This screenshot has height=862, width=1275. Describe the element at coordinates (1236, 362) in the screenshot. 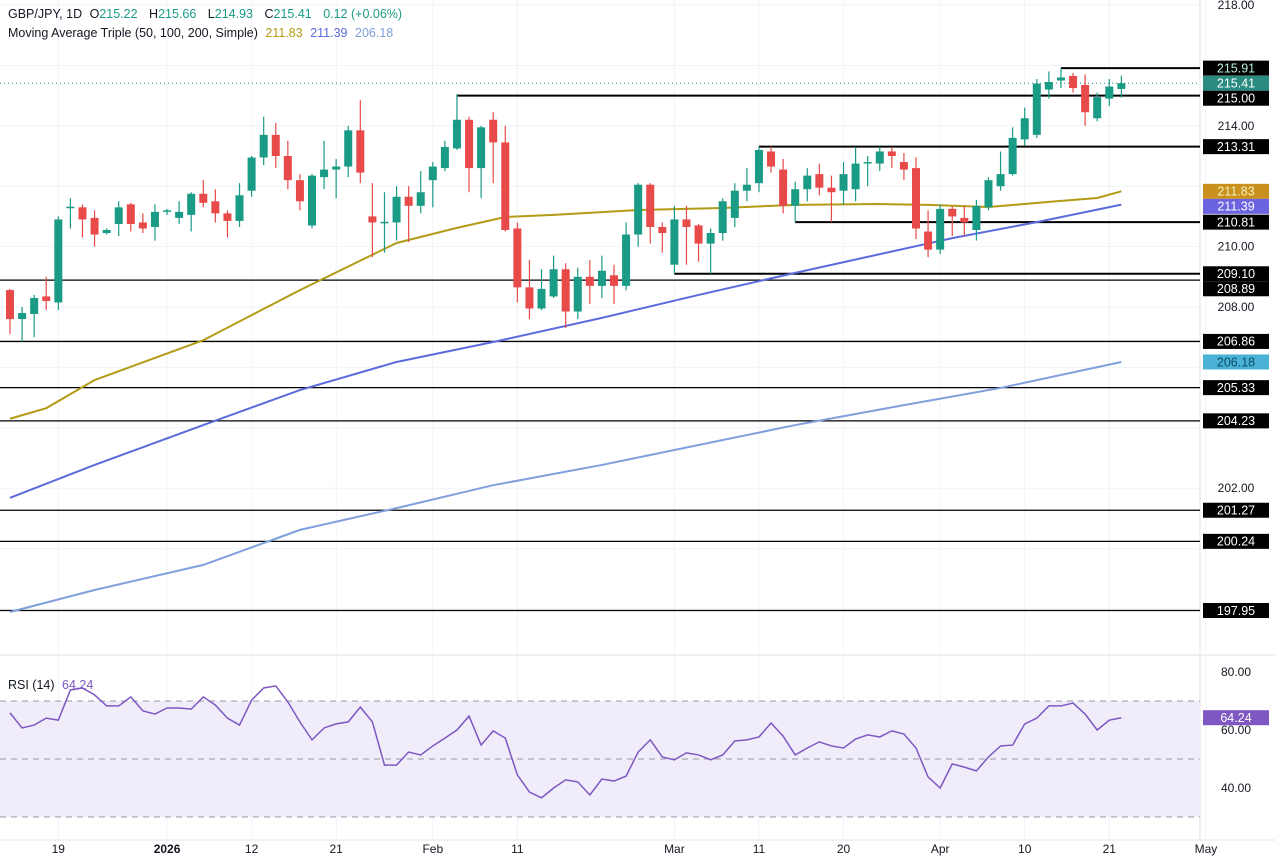

I see `price-tag-text: 206.18` at that location.